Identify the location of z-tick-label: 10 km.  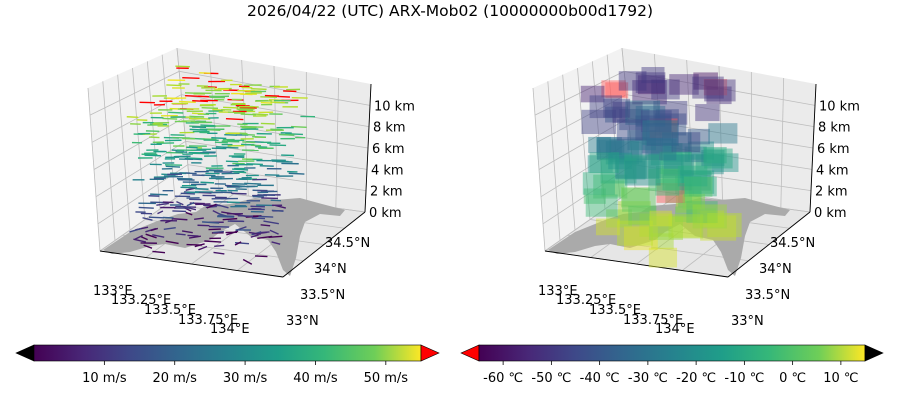
(839, 106).